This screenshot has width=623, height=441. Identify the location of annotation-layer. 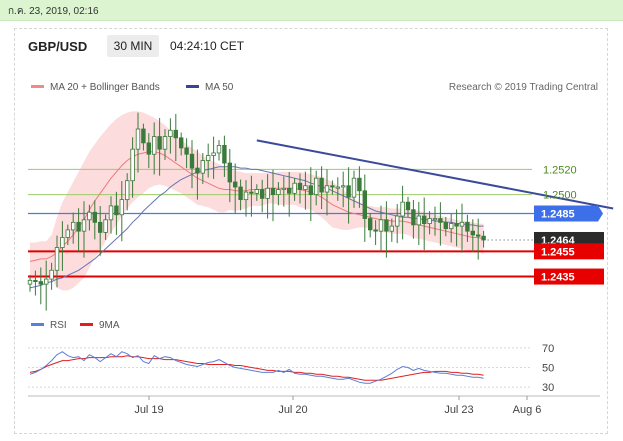
(435, 174).